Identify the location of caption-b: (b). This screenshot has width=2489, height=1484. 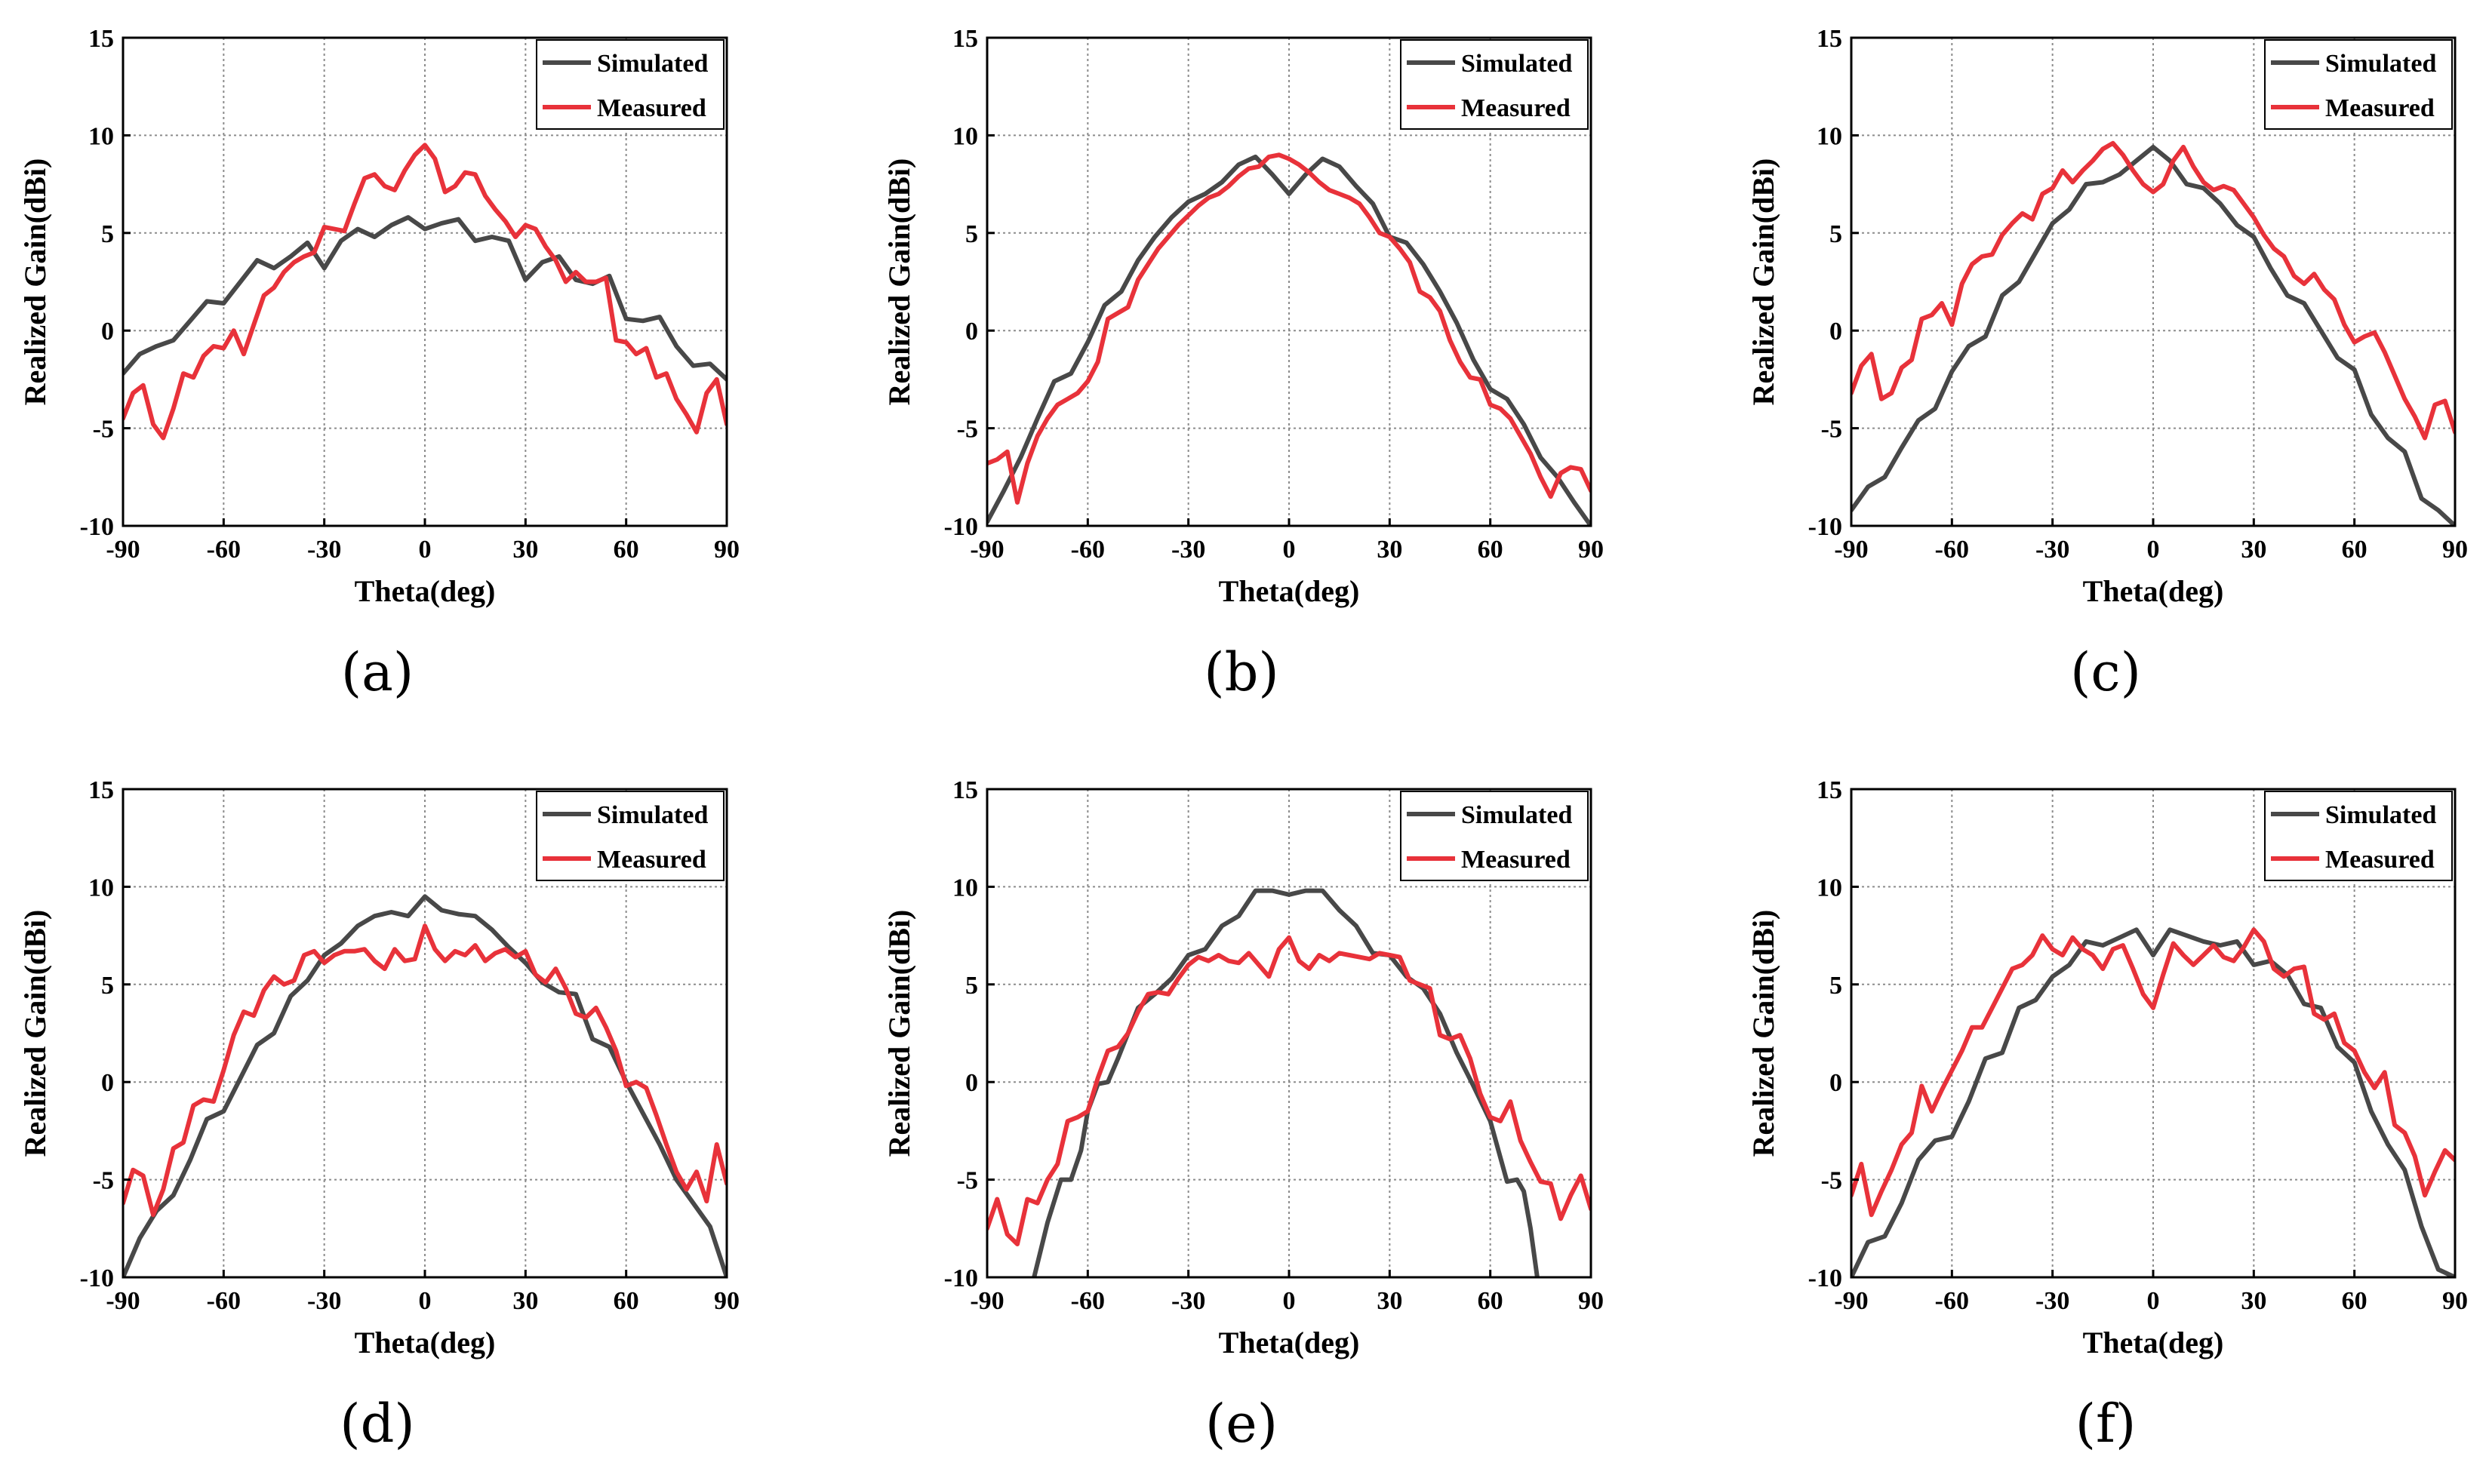
(1242, 672).